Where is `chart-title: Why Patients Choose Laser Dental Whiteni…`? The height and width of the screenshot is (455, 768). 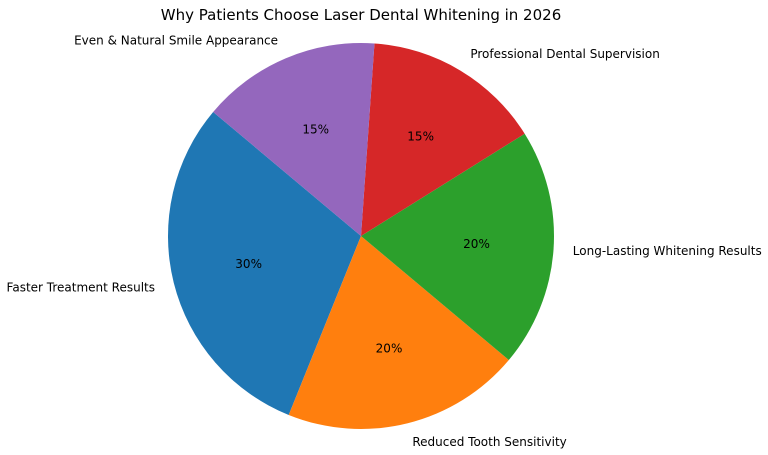 chart-title: Why Patients Choose Laser Dental Whiteni… is located at coordinates (361, 15).